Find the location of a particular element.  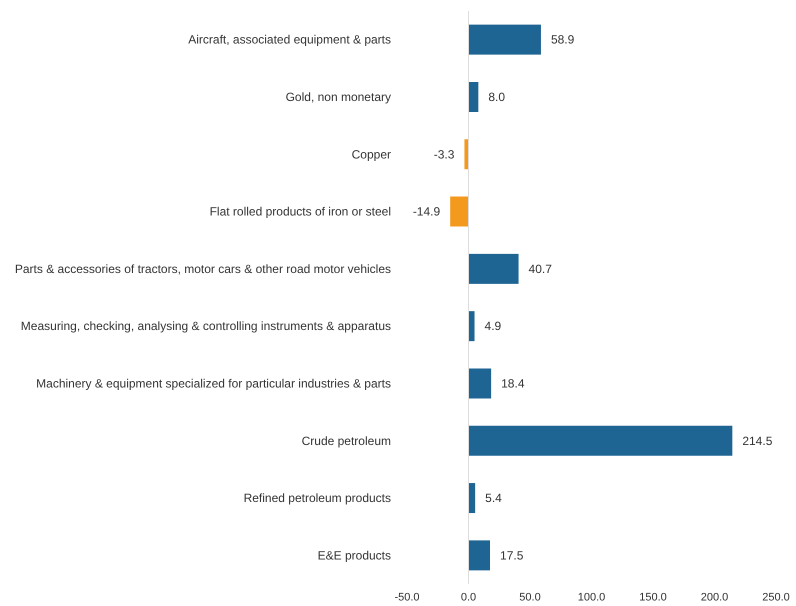

data-label: 17.5 is located at coordinates (512, 555).